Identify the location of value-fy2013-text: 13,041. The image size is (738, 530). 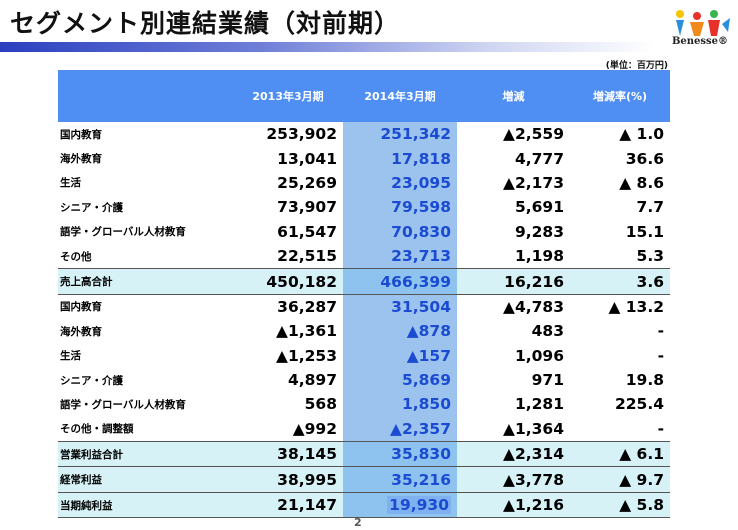
(307, 158).